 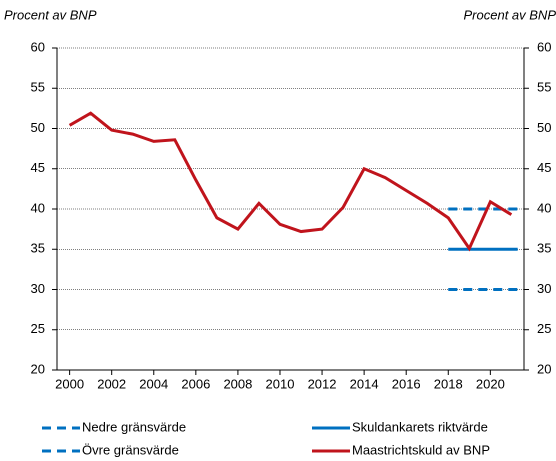 I want to click on y2-tick-label: 20, so click(x=544, y=368).